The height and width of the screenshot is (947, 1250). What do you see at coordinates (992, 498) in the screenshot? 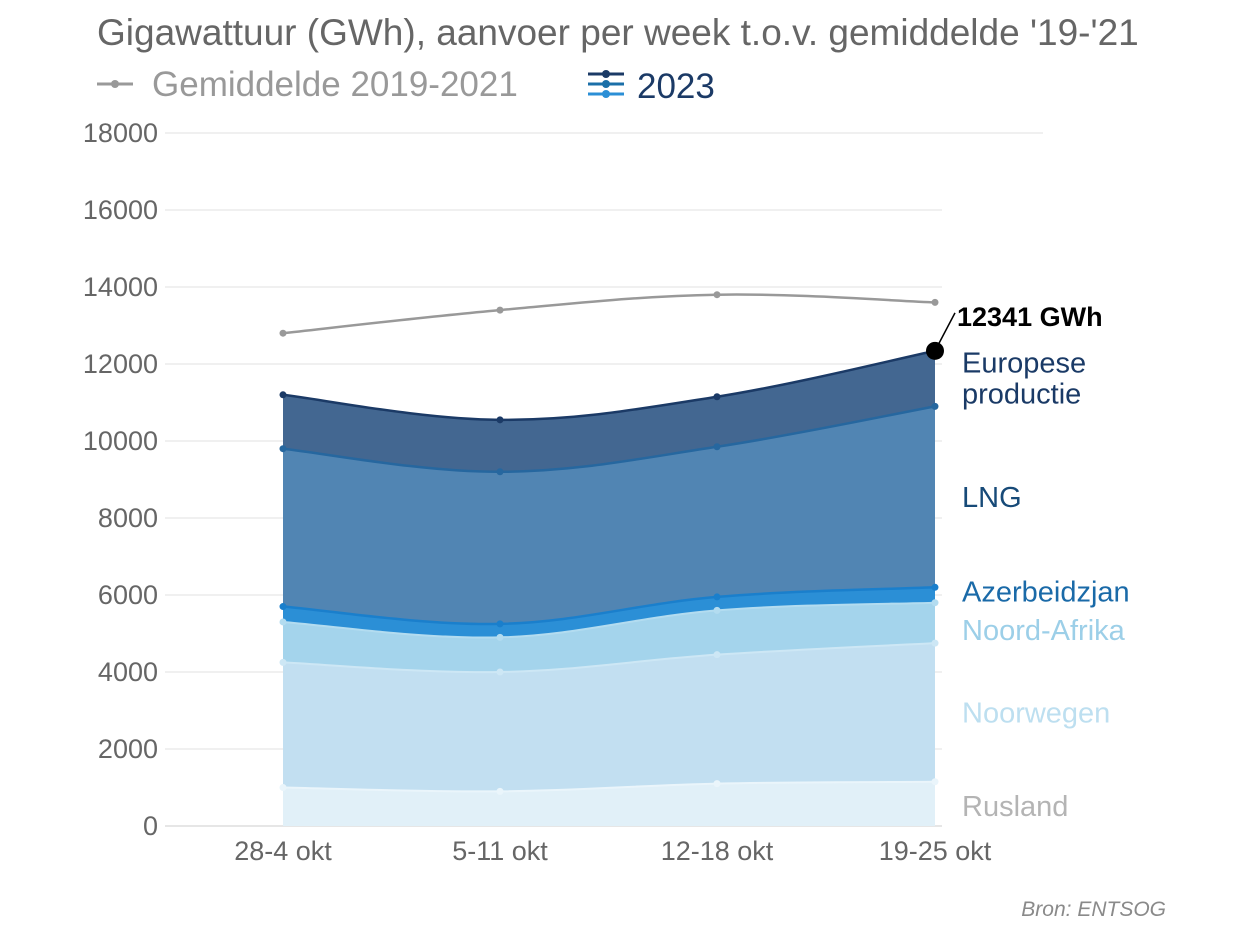
I see `series-label: LNG` at bounding box center [992, 498].